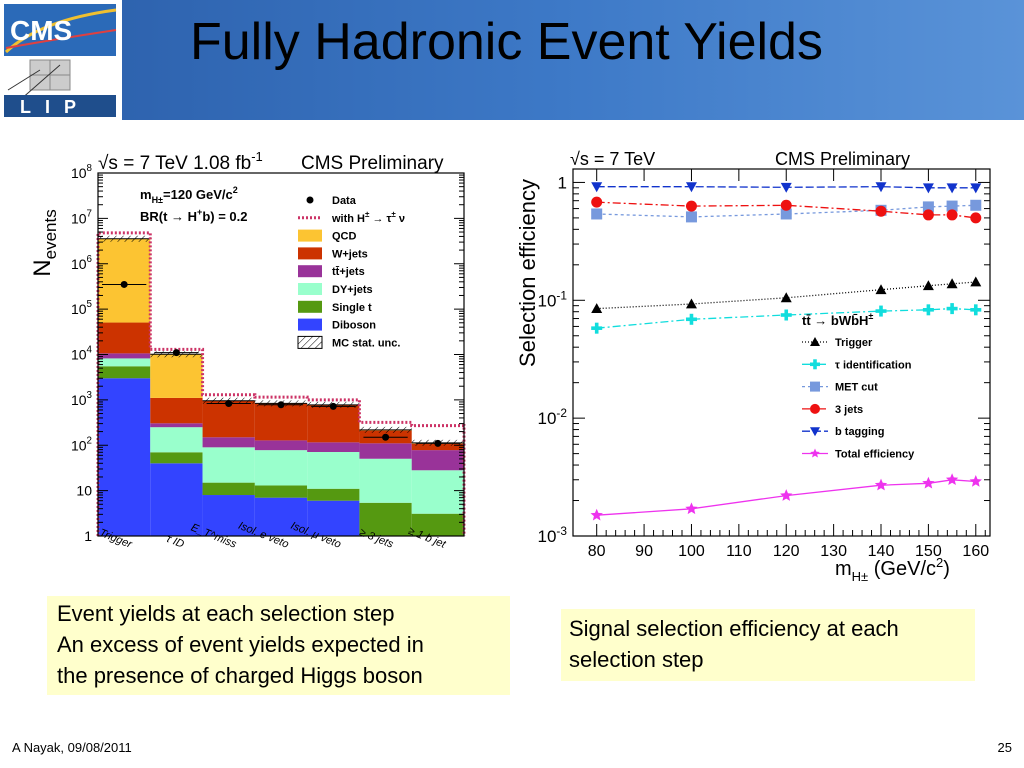 The image size is (1024, 768). Describe the element at coordinates (344, 237) in the screenshot. I see `legend-label: QCD` at that location.